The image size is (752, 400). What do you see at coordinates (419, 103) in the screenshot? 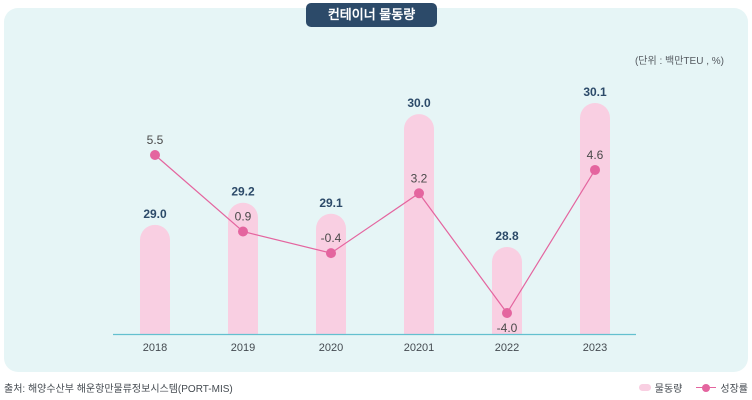
I see `bar-value-label: 30.0` at bounding box center [419, 103].